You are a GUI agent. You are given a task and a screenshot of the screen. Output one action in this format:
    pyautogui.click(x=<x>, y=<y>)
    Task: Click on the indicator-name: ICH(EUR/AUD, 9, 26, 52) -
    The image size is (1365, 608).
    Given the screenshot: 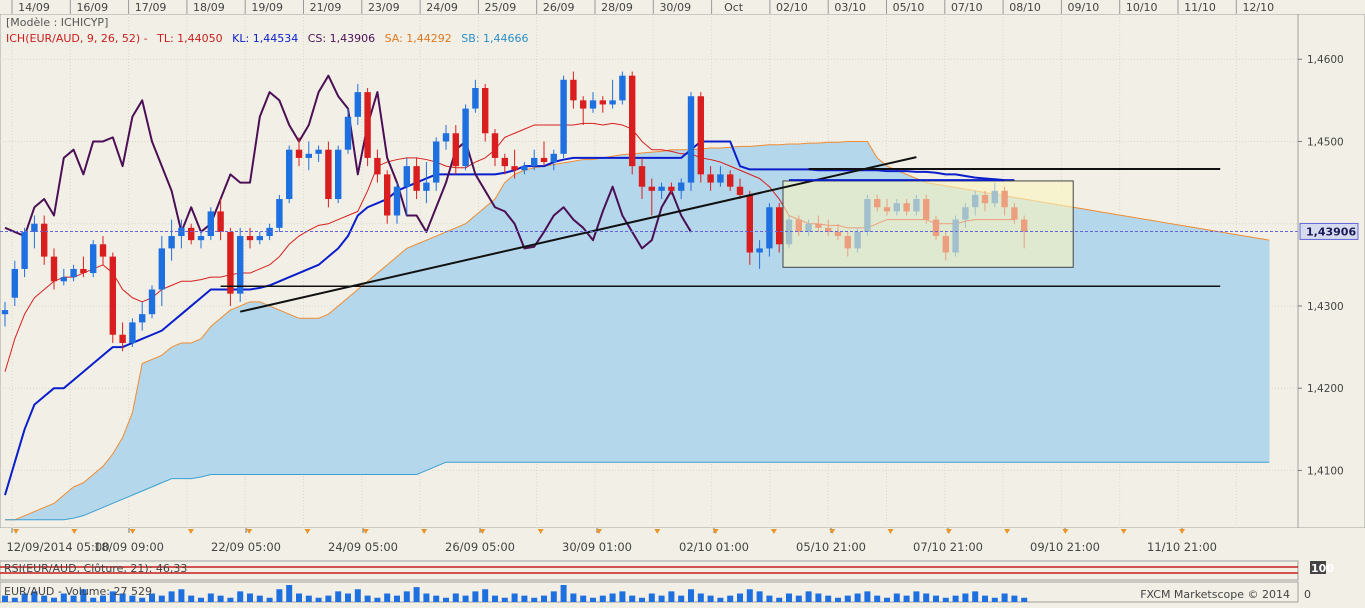 What is the action you would take?
    pyautogui.click(x=77, y=38)
    